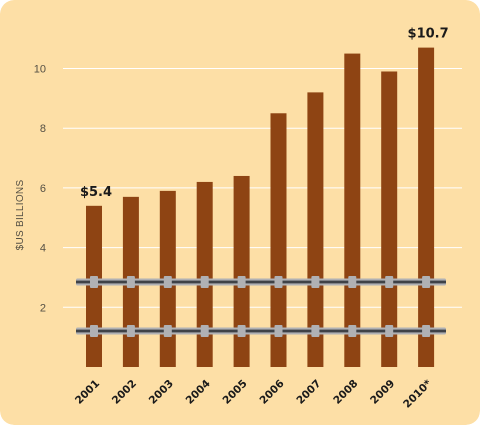 Image resolution: width=480 pixels, height=425 pixels. What do you see at coordinates (428, 34) in the screenshot?
I see `data-label: $10.7` at bounding box center [428, 34].